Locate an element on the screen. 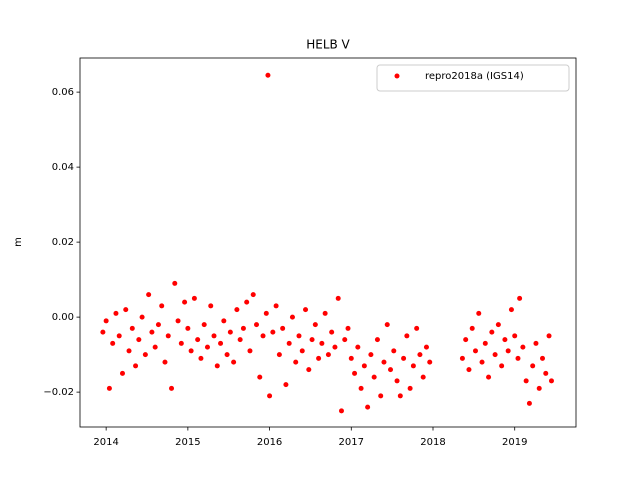 This screenshot has height=484, width=640. x-tick-label: 2014 is located at coordinates (105, 442).